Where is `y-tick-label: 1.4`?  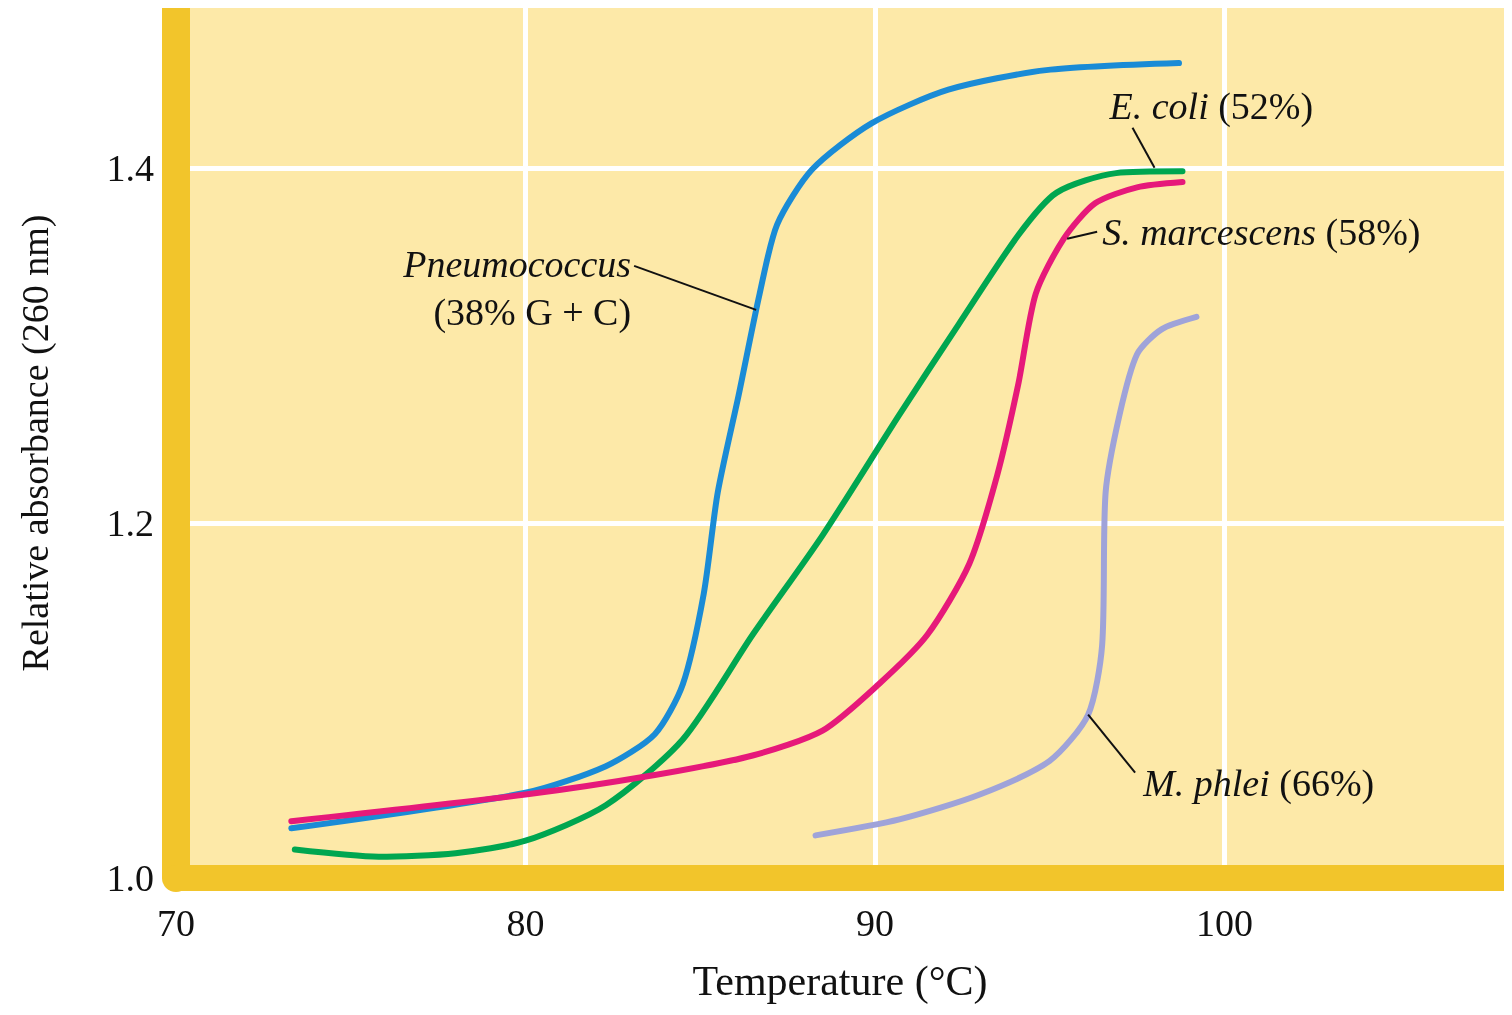
y-tick-label: 1.4 is located at coordinates (130, 167).